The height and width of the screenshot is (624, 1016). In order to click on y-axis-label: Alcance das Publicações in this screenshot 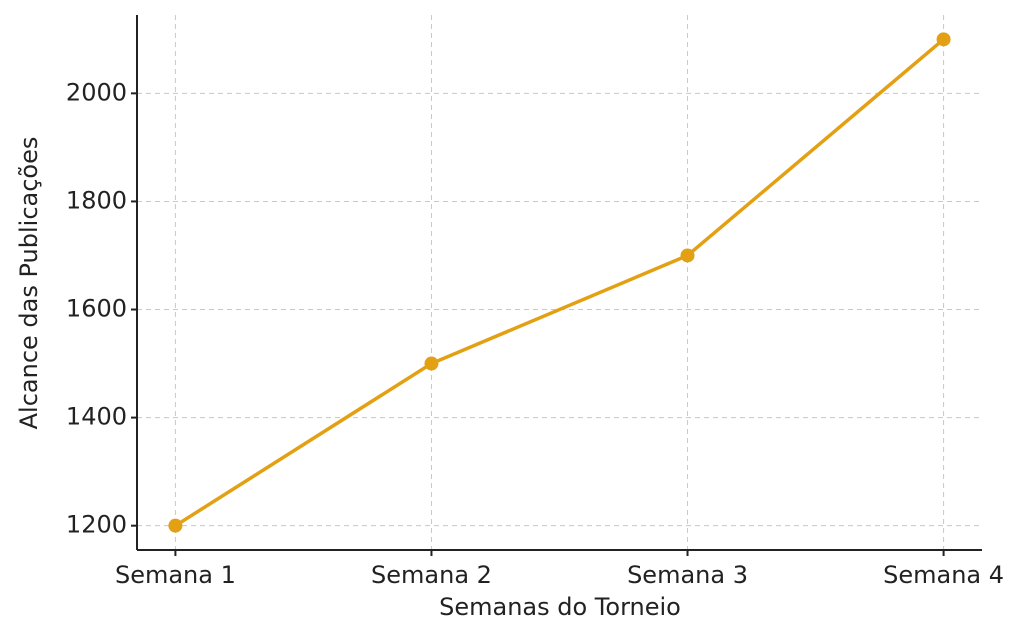, I will do `click(29, 283)`.